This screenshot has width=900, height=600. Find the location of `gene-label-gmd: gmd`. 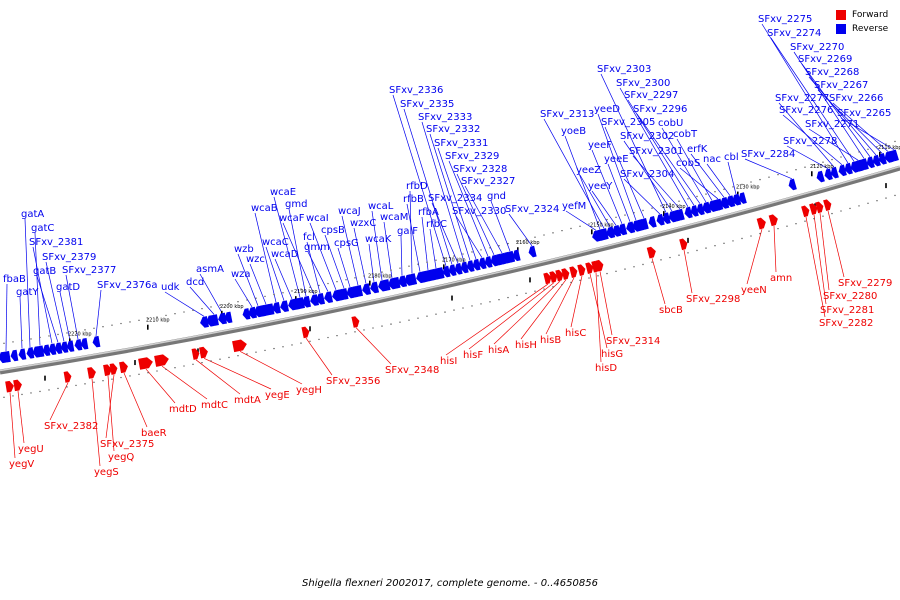

gene-label-gmd: gmd is located at coordinates (296, 204).